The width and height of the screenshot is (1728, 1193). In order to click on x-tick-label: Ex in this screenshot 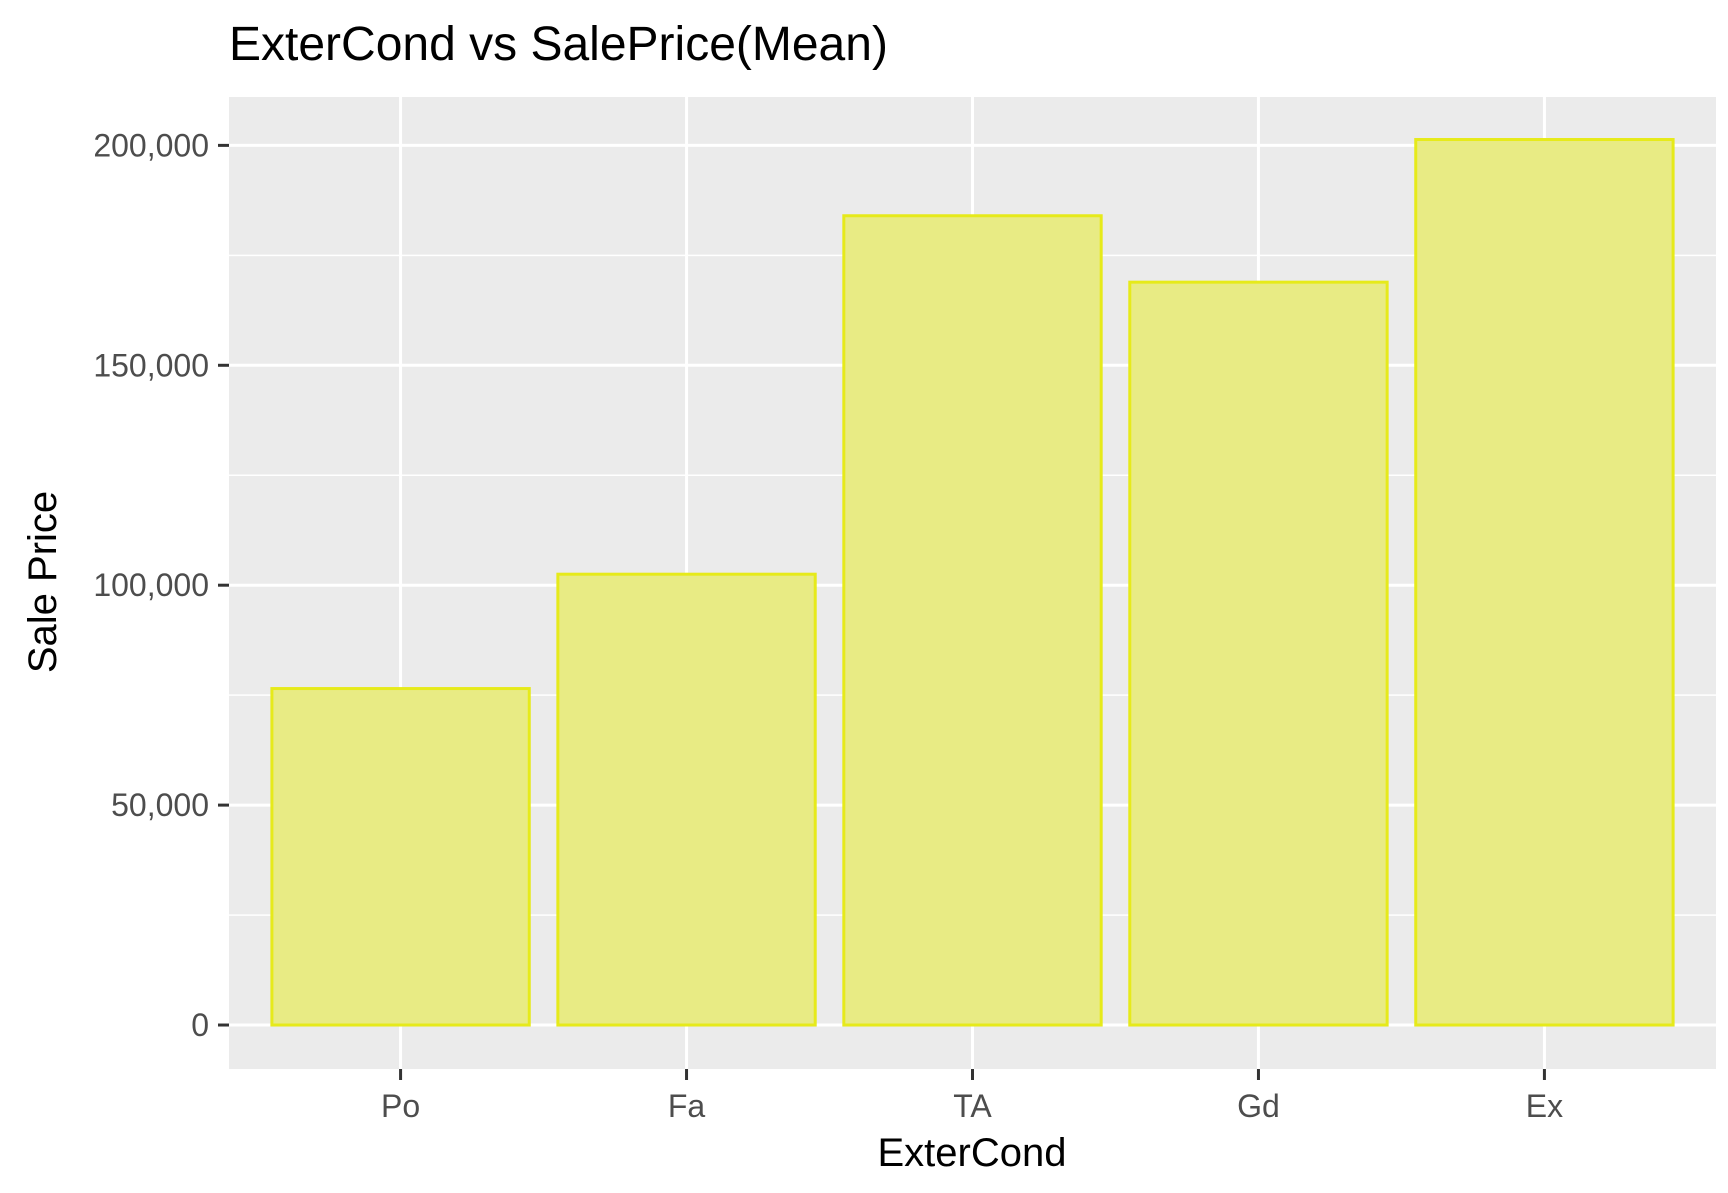, I will do `click(1544, 1106)`.